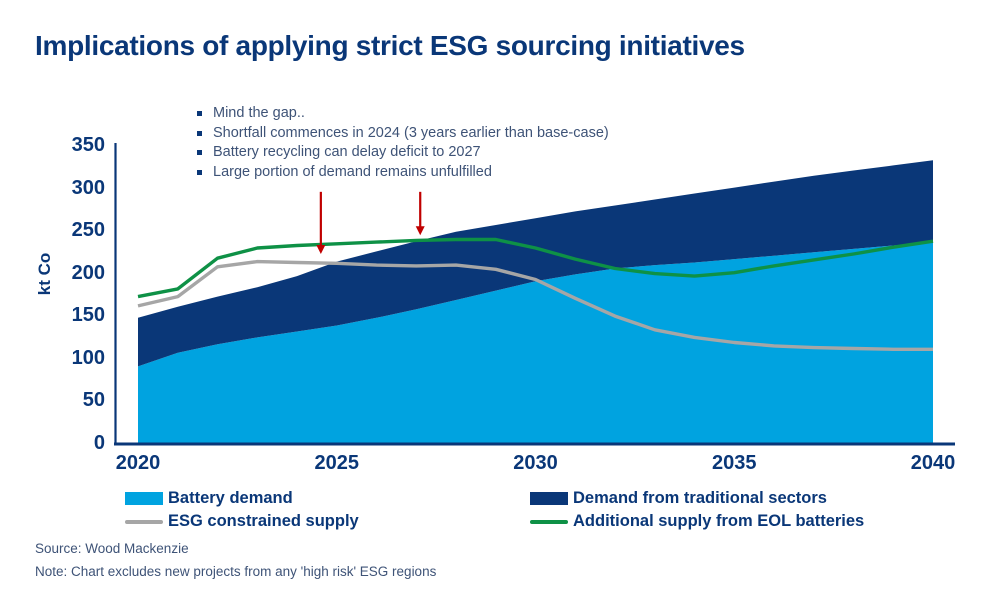 The height and width of the screenshot is (600, 1000). I want to click on y-tick-label: 150, so click(88, 315).